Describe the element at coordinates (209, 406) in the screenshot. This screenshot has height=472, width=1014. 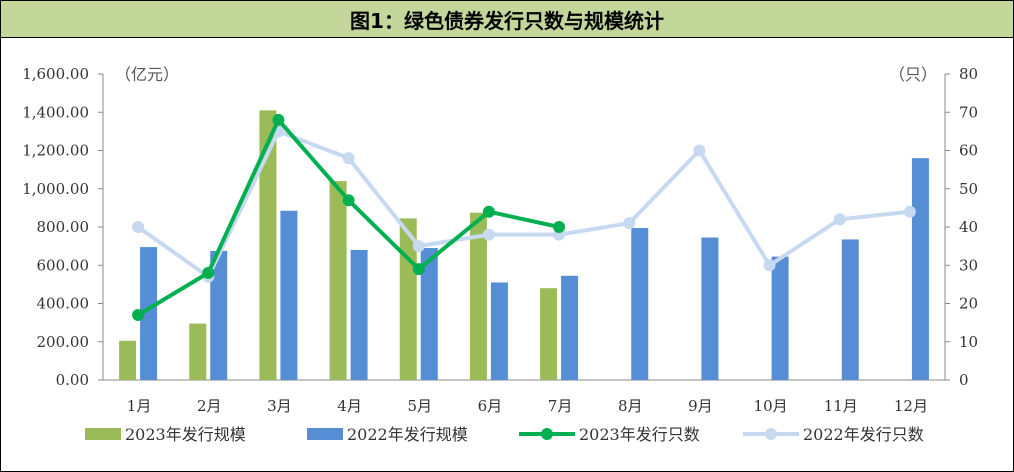
I see `x-tick-label: 2月` at that location.